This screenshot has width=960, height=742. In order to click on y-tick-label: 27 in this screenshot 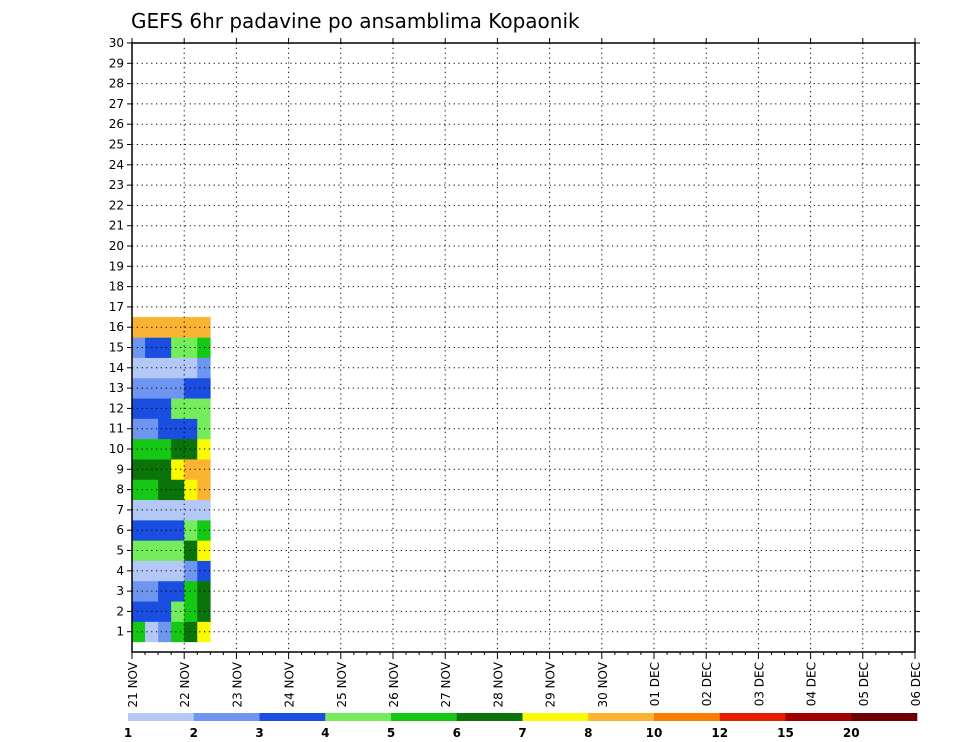, I will do `click(116, 104)`.